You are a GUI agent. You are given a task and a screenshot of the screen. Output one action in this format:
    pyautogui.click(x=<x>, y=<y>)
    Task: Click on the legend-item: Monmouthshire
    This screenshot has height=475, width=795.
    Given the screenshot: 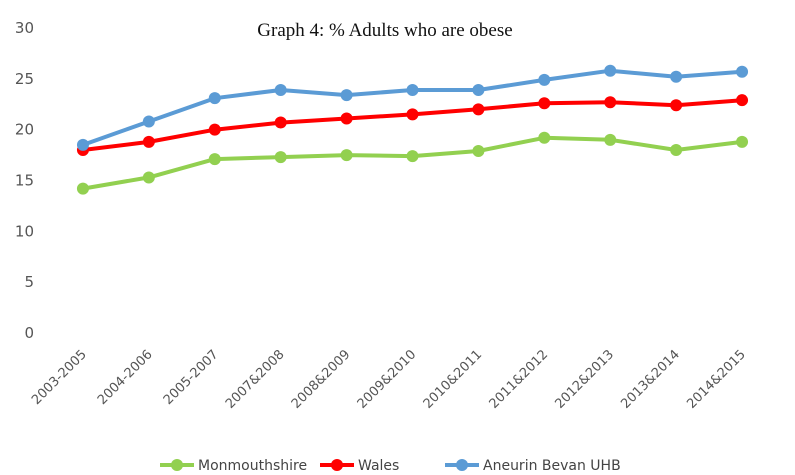 What is the action you would take?
    pyautogui.click(x=233, y=466)
    